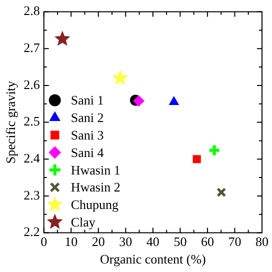 The image size is (272, 272). I want to click on legend-label: Hwasin 1, so click(95, 170).